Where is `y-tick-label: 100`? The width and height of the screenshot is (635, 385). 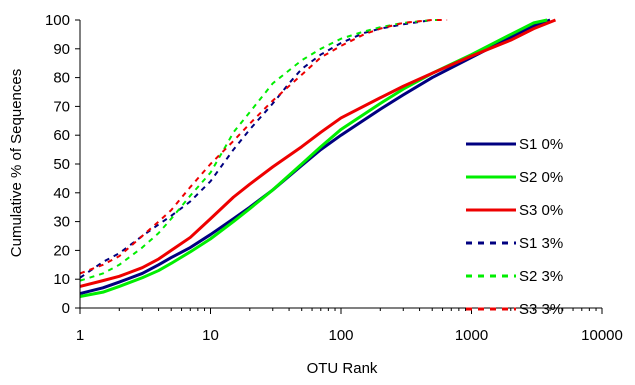 y-tick-label: 100 is located at coordinates (57, 20).